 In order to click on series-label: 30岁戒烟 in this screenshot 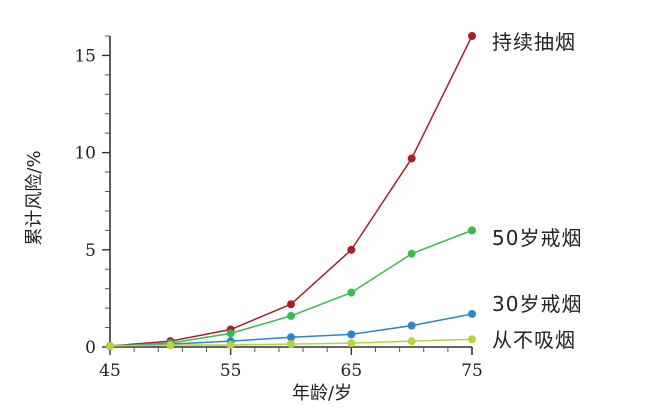, I will do `click(537, 304)`.